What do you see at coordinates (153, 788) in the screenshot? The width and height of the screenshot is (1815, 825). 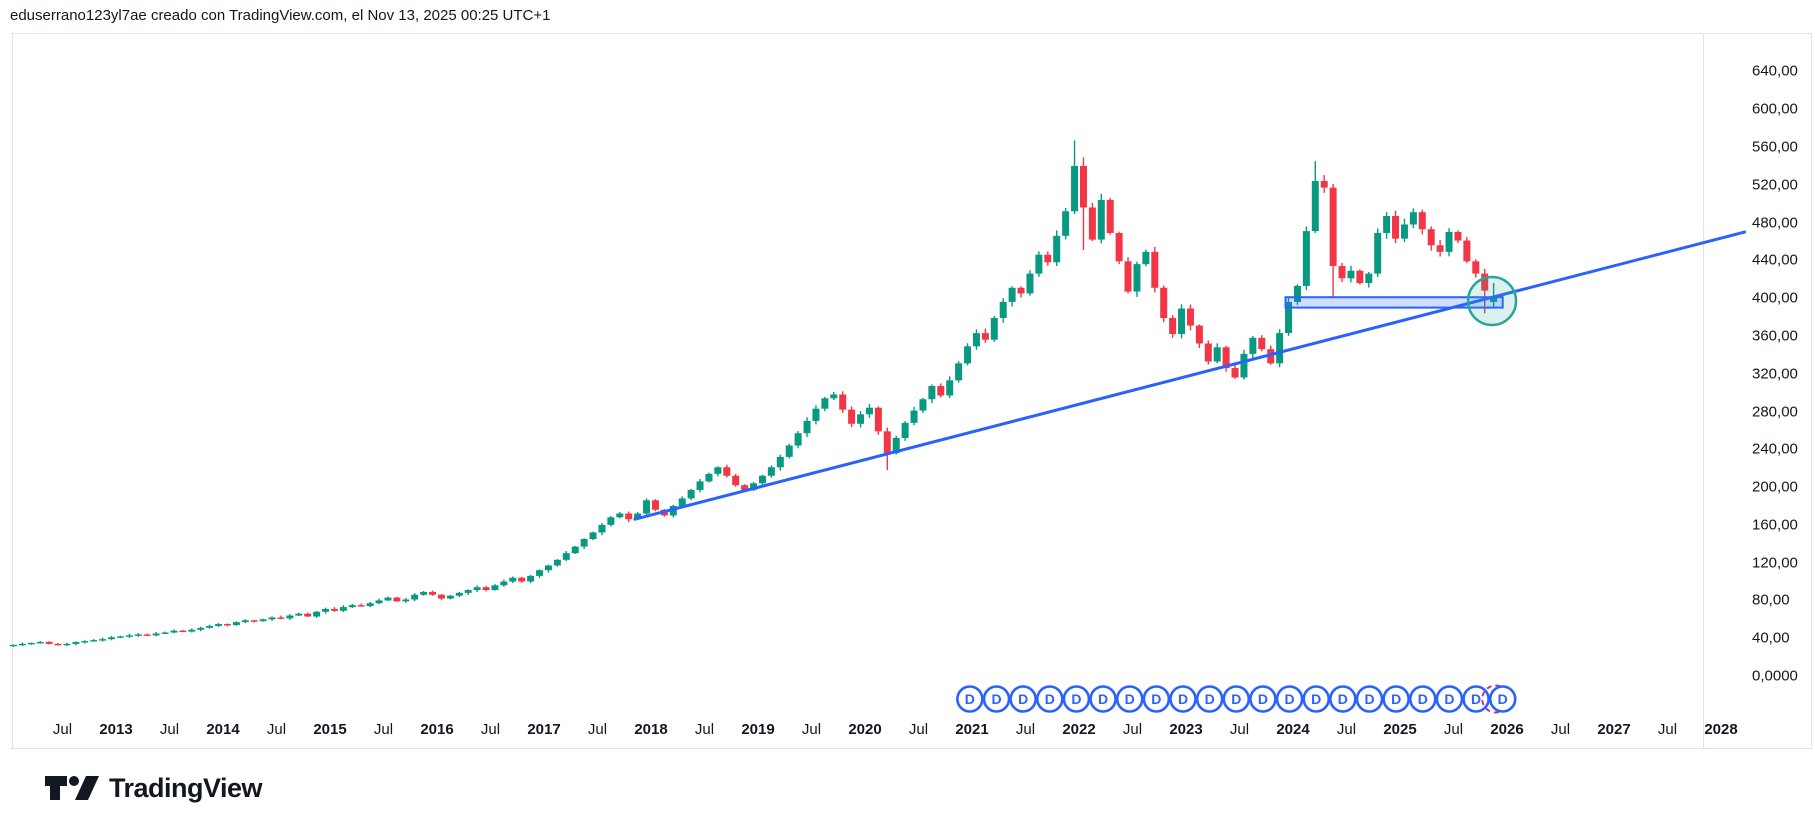 I see `tradingview-logo: TradingView` at bounding box center [153, 788].